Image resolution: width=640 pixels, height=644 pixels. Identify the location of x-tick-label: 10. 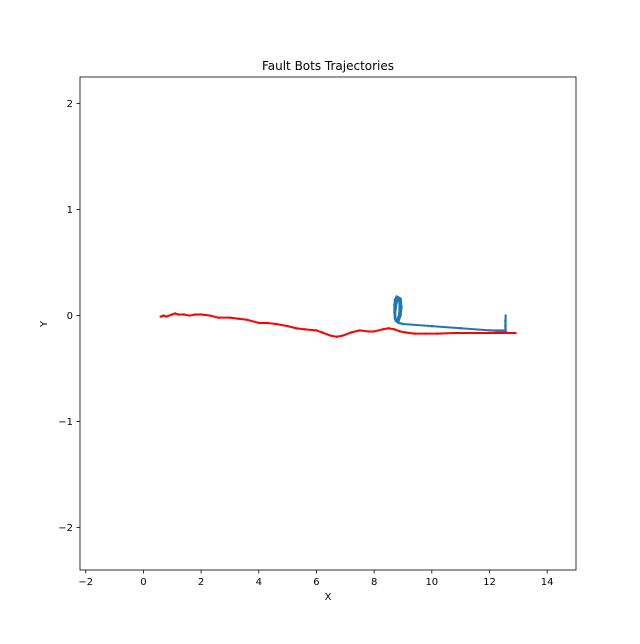
(431, 582).